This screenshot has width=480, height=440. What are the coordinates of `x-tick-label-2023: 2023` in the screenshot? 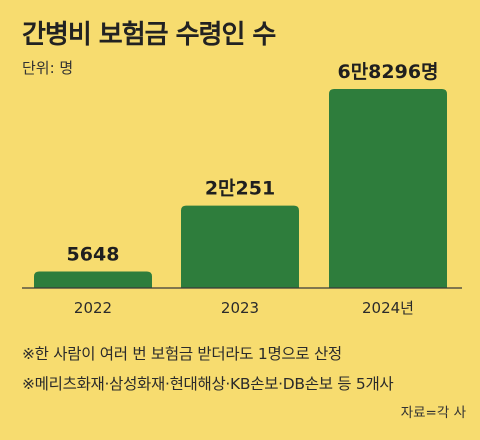 It's located at (240, 308).